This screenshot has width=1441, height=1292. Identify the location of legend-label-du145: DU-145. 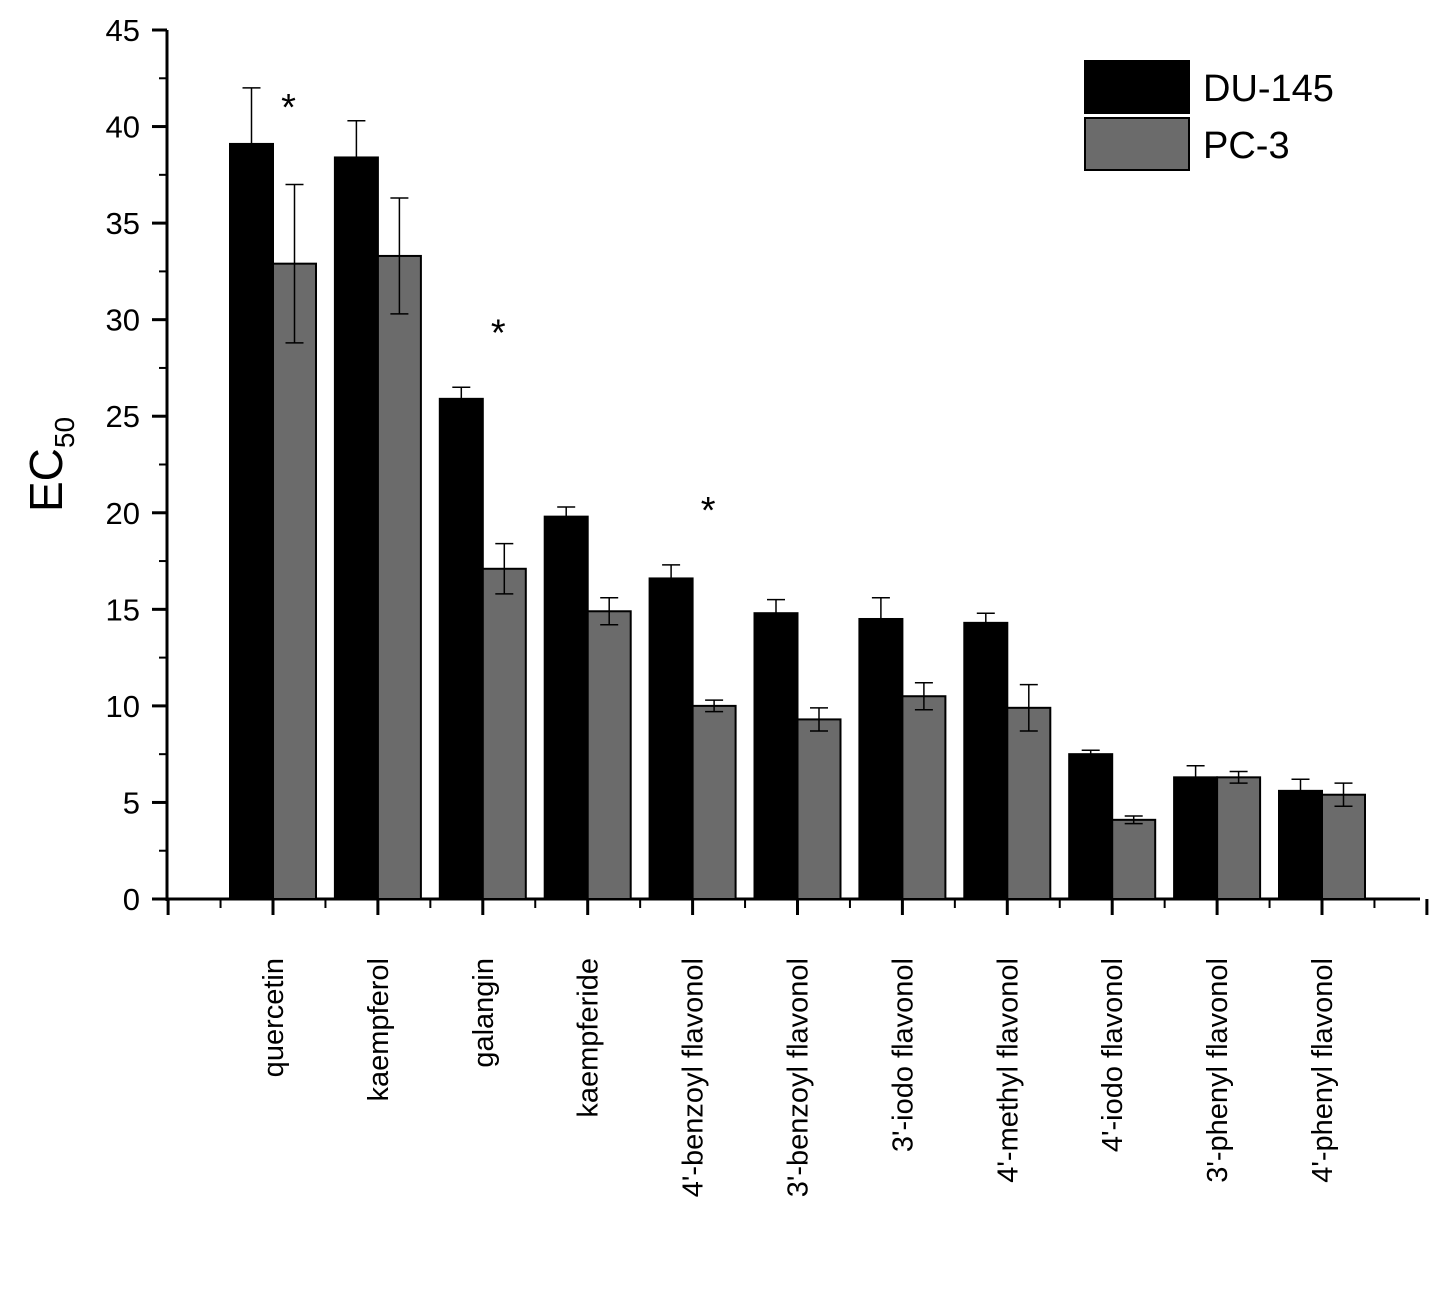
(1268, 89).